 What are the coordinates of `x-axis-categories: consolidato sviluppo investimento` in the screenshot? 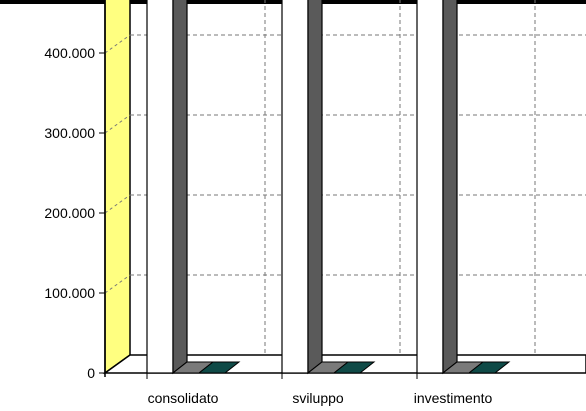 It's located at (319, 389).